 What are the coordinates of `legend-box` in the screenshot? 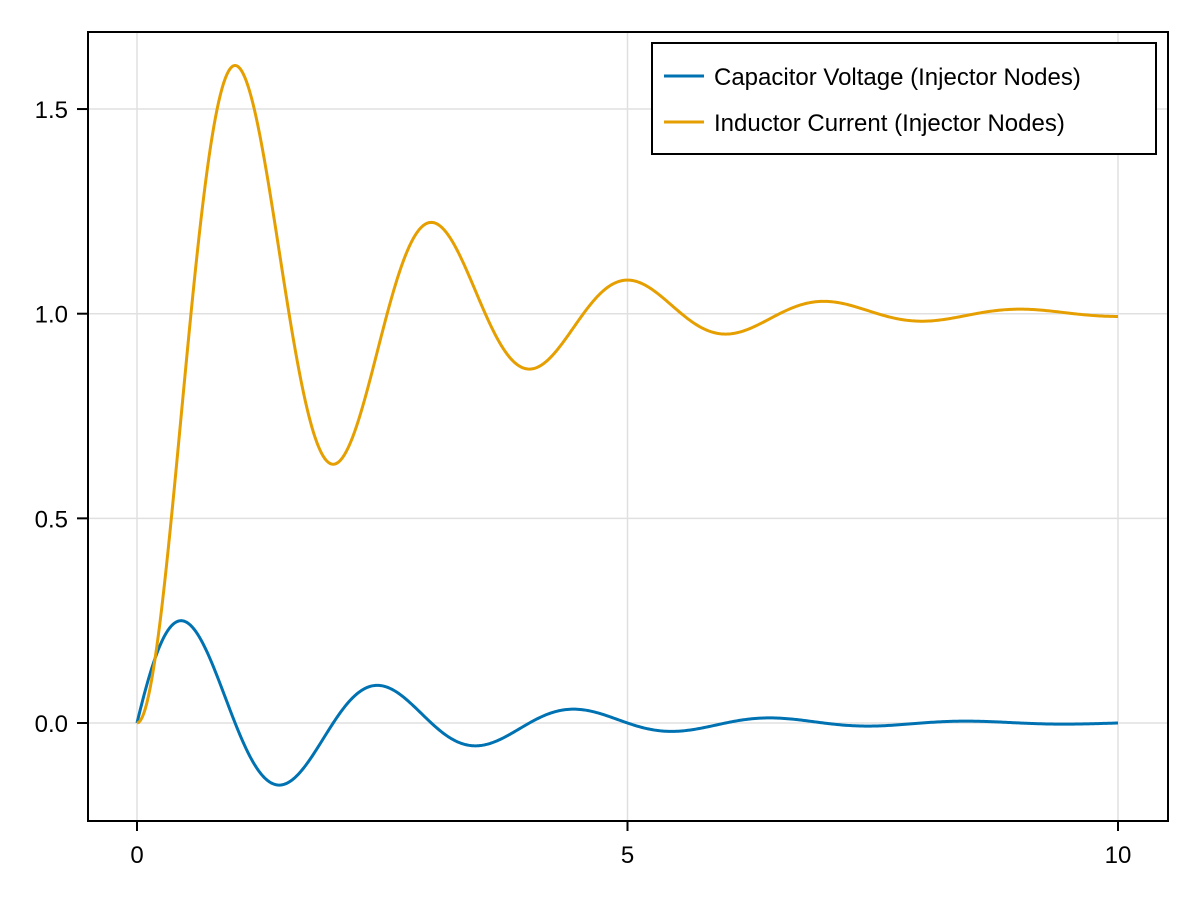 It's located at (904, 98).